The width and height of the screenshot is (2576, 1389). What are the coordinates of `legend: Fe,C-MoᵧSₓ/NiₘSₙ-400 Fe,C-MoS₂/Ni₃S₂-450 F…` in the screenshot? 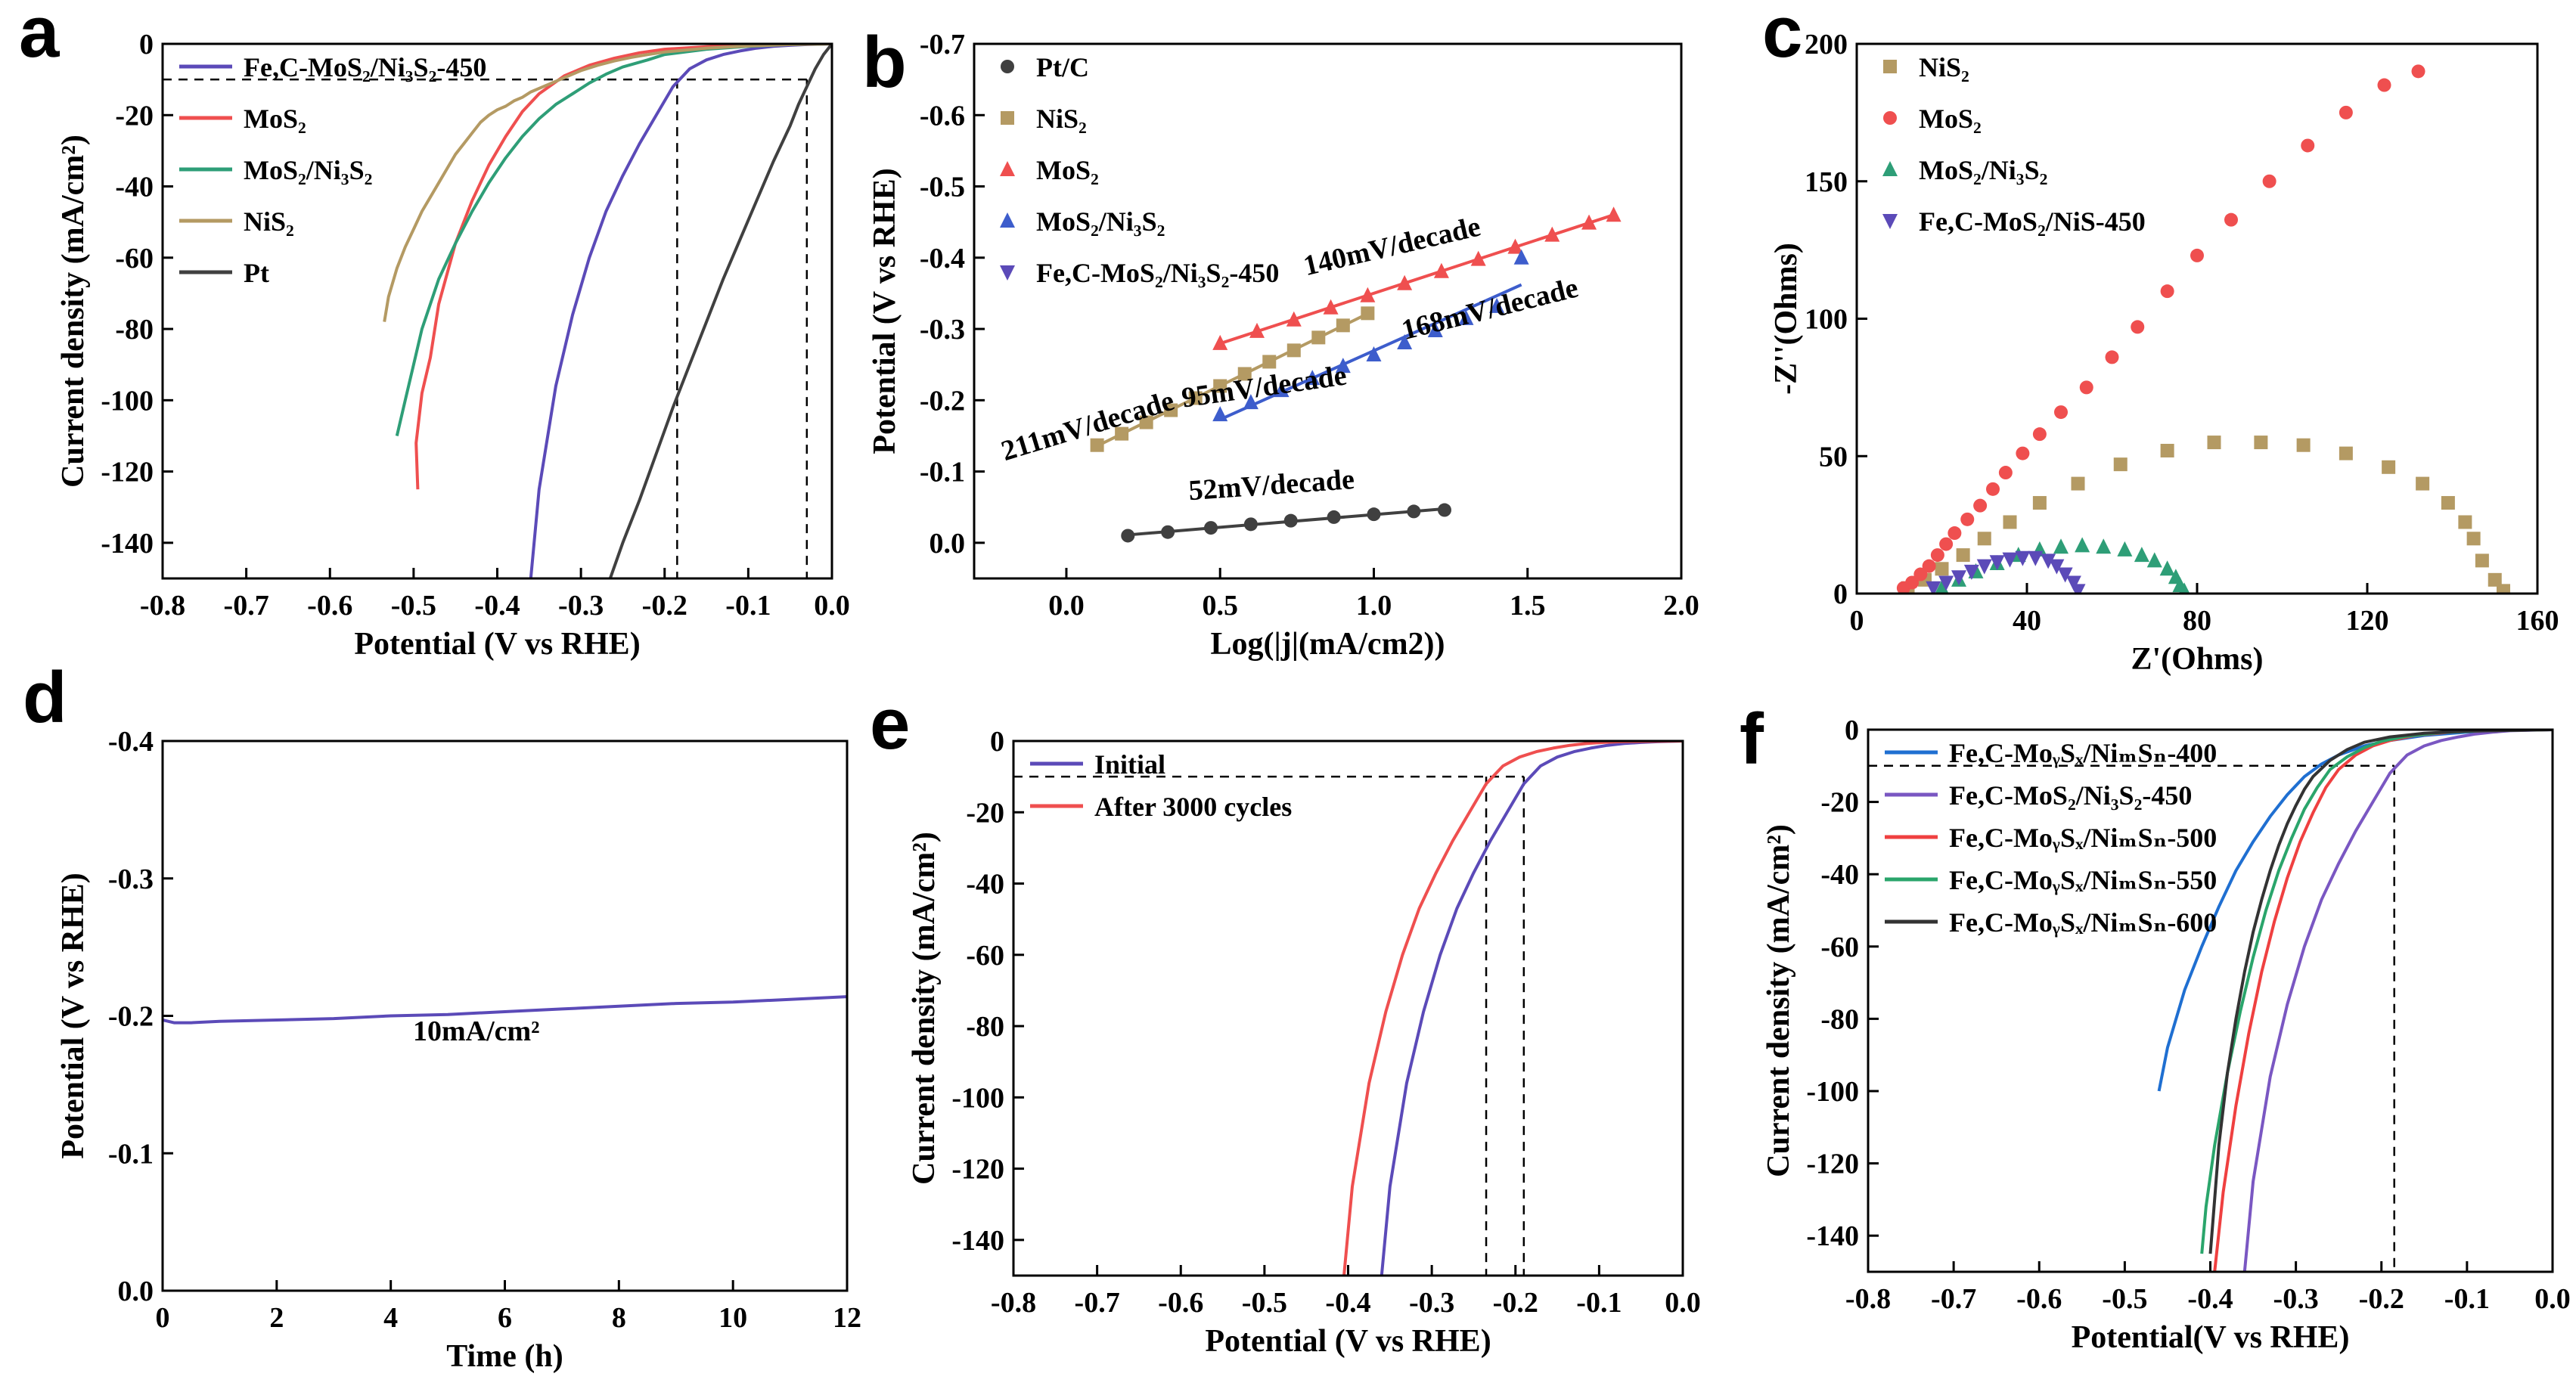 It's located at (2051, 838).